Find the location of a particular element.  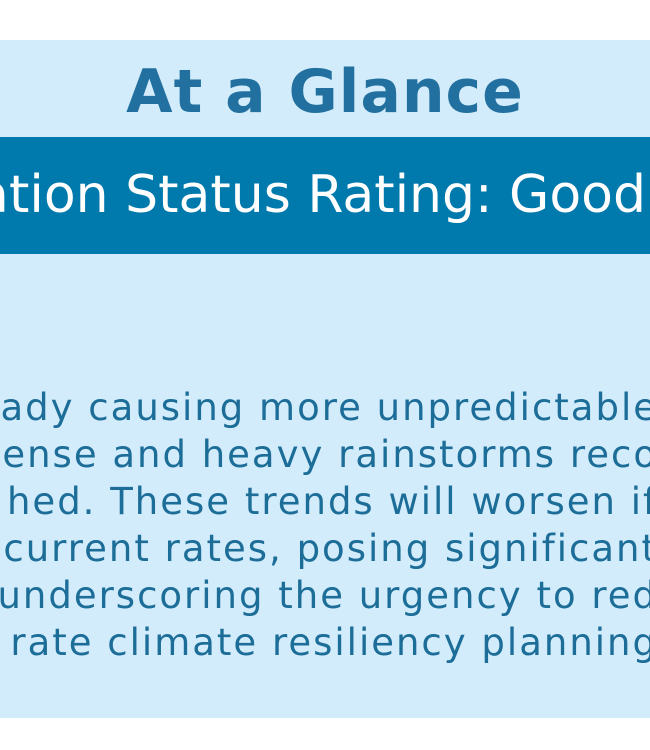

body-line: hed. These trends will worsen if is located at coordinates (328, 501).